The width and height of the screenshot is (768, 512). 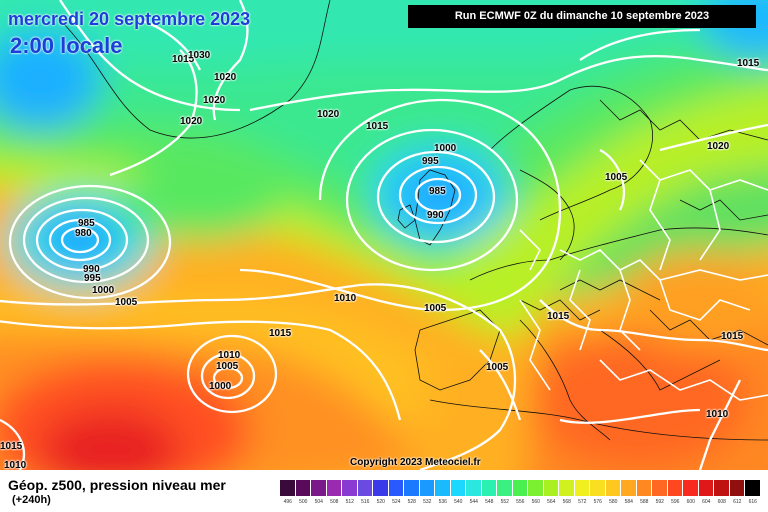 I want to click on scale-label: 592, so click(x=659, y=502).